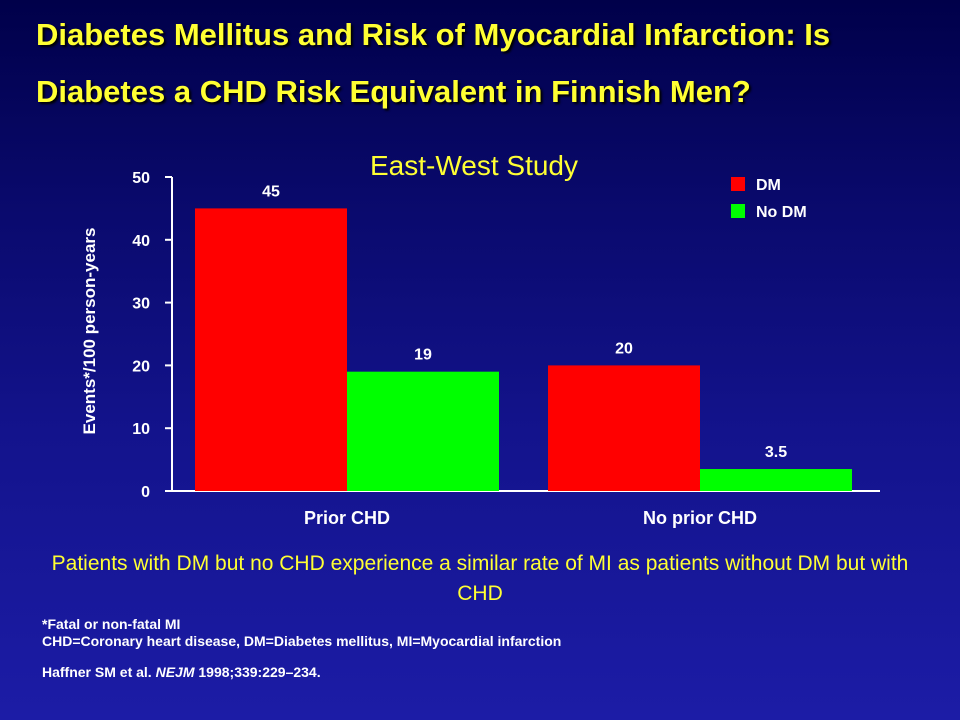 This screenshot has width=960, height=720. Describe the element at coordinates (111, 624) in the screenshot. I see `footnote-definition: *Fatal or non-fatal MI` at that location.